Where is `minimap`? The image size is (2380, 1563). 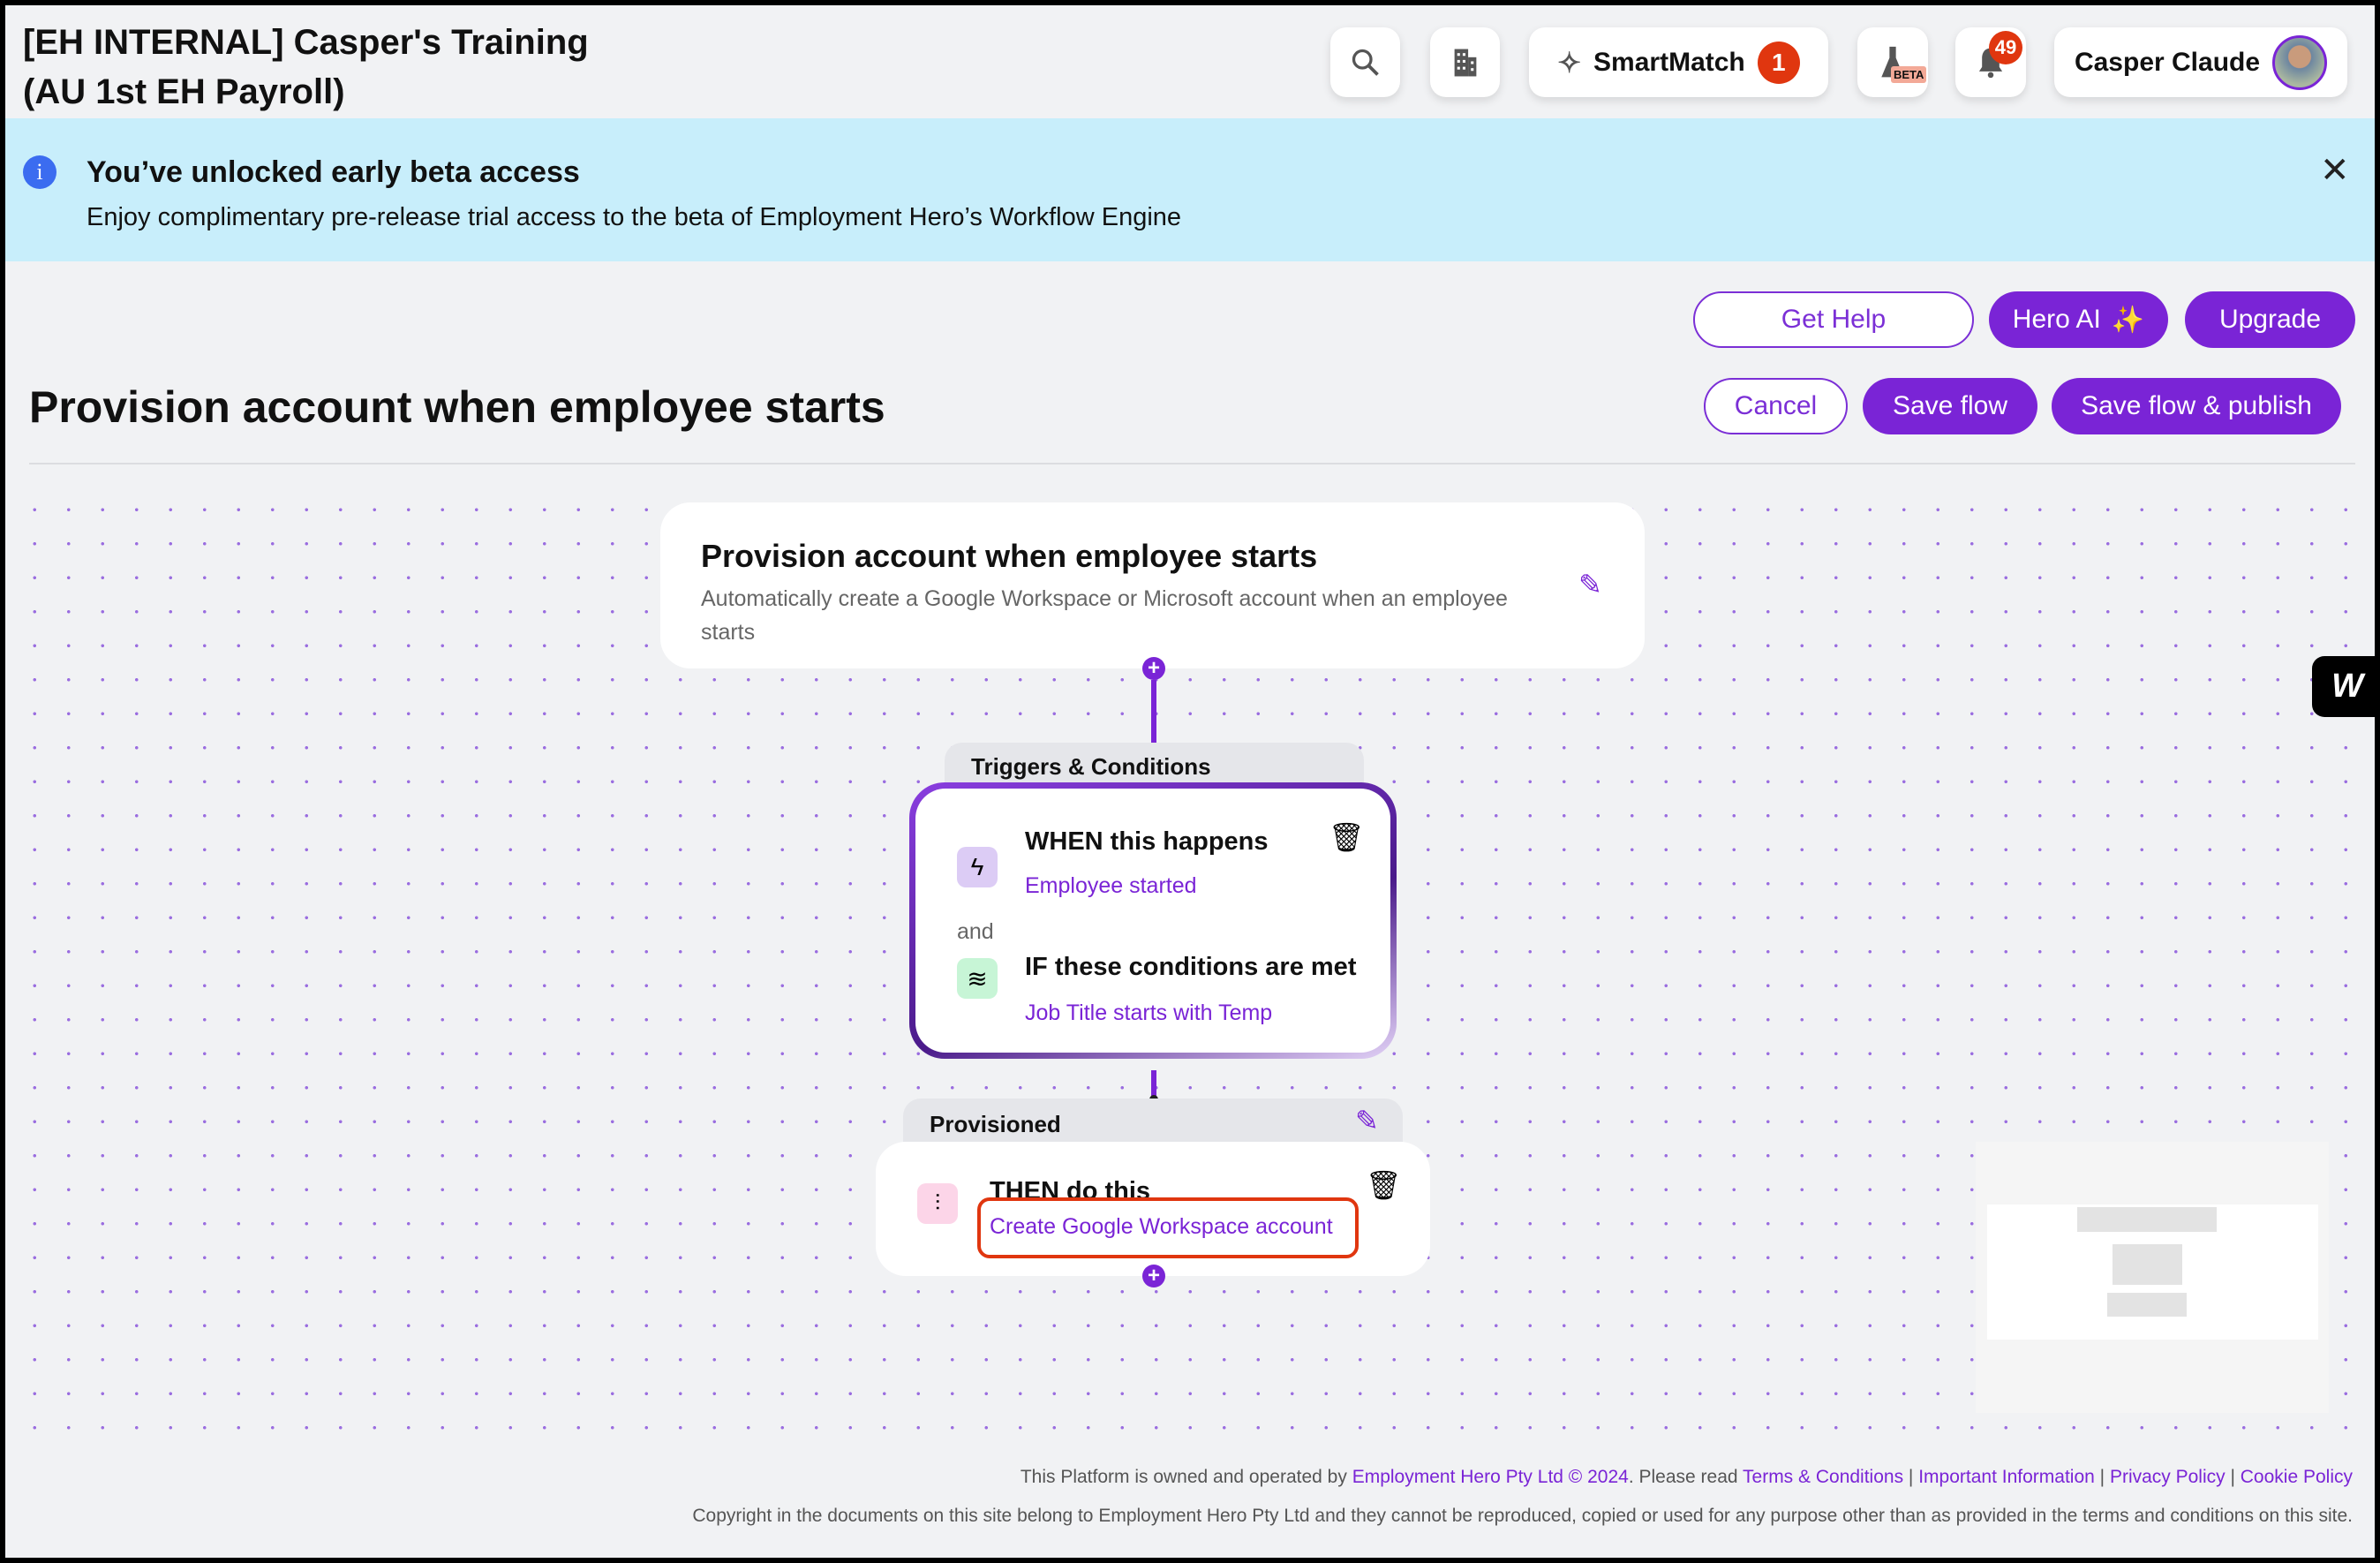
minimap is located at coordinates (2152, 1277).